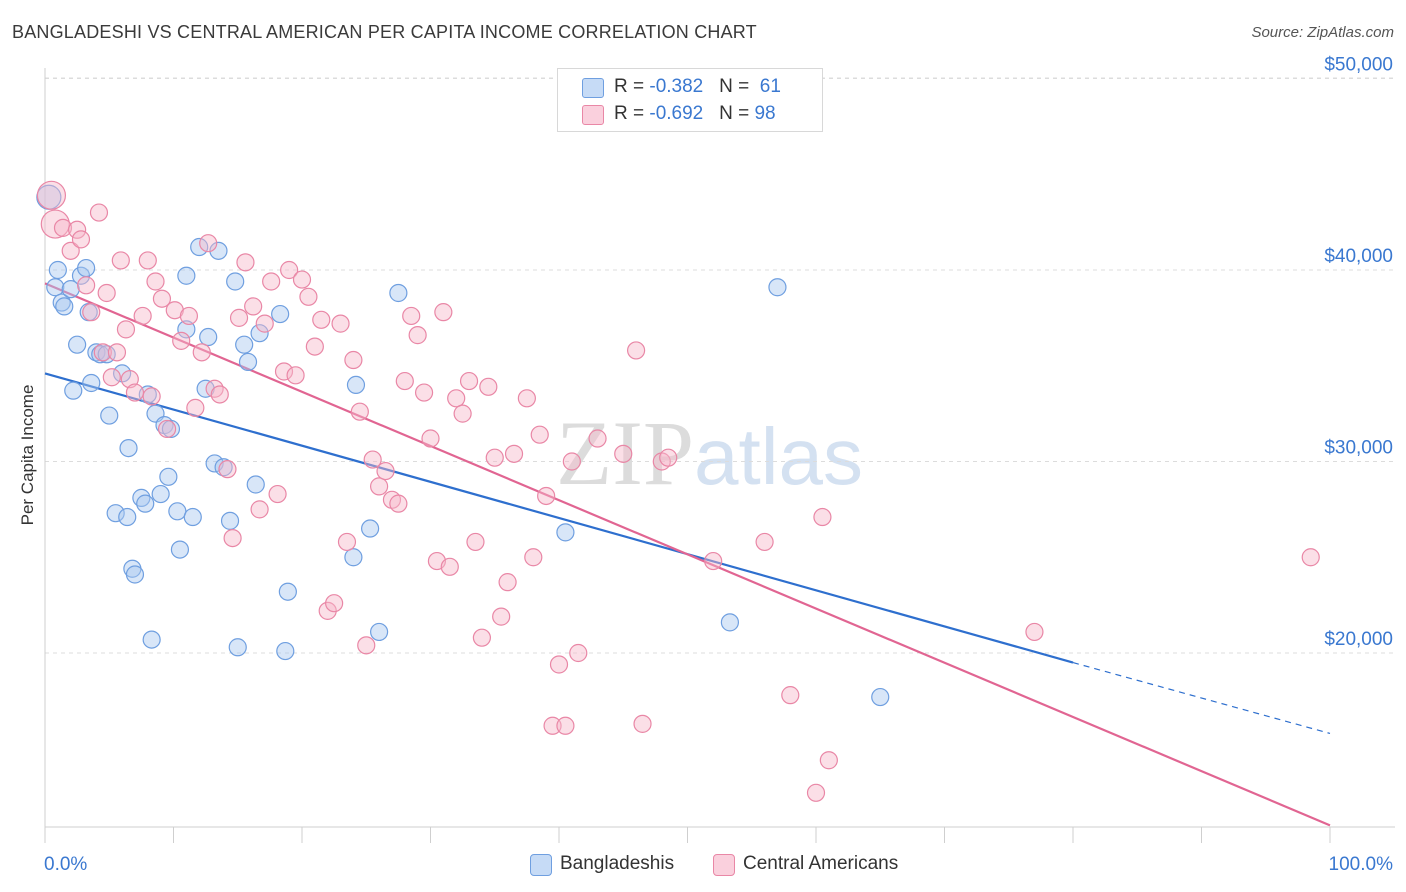 This screenshot has width=1406, height=892. What do you see at coordinates (1322, 32) in the screenshot?
I see `source-label: Source: ZipAtlas.com` at bounding box center [1322, 32].